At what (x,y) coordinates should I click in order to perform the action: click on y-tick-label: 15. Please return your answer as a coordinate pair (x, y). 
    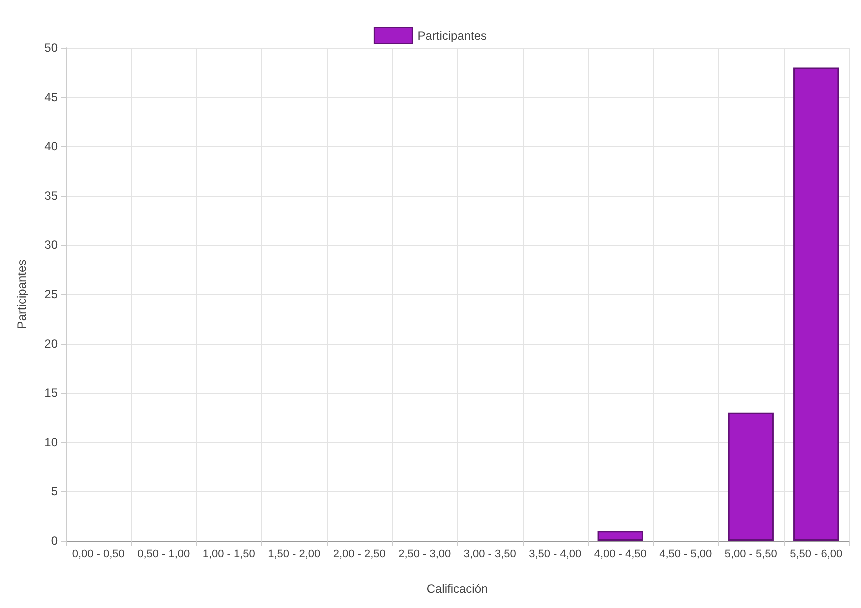
    Looking at the image, I should click on (51, 393).